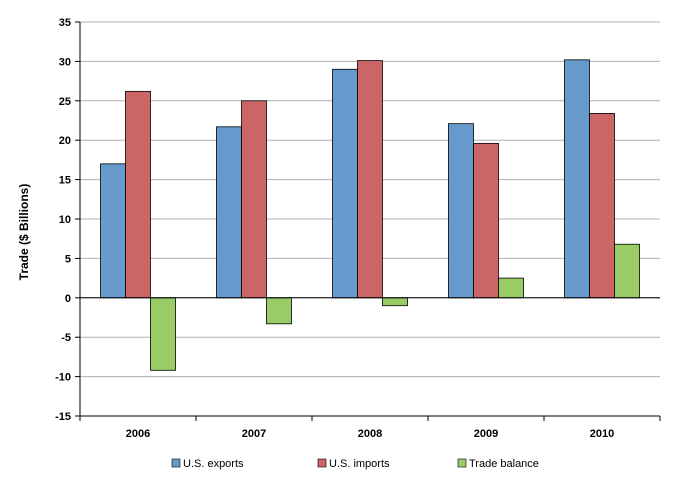 The width and height of the screenshot is (682, 495). What do you see at coordinates (345, 183) in the screenshot?
I see `bar-u-s-exports-2008` at bounding box center [345, 183].